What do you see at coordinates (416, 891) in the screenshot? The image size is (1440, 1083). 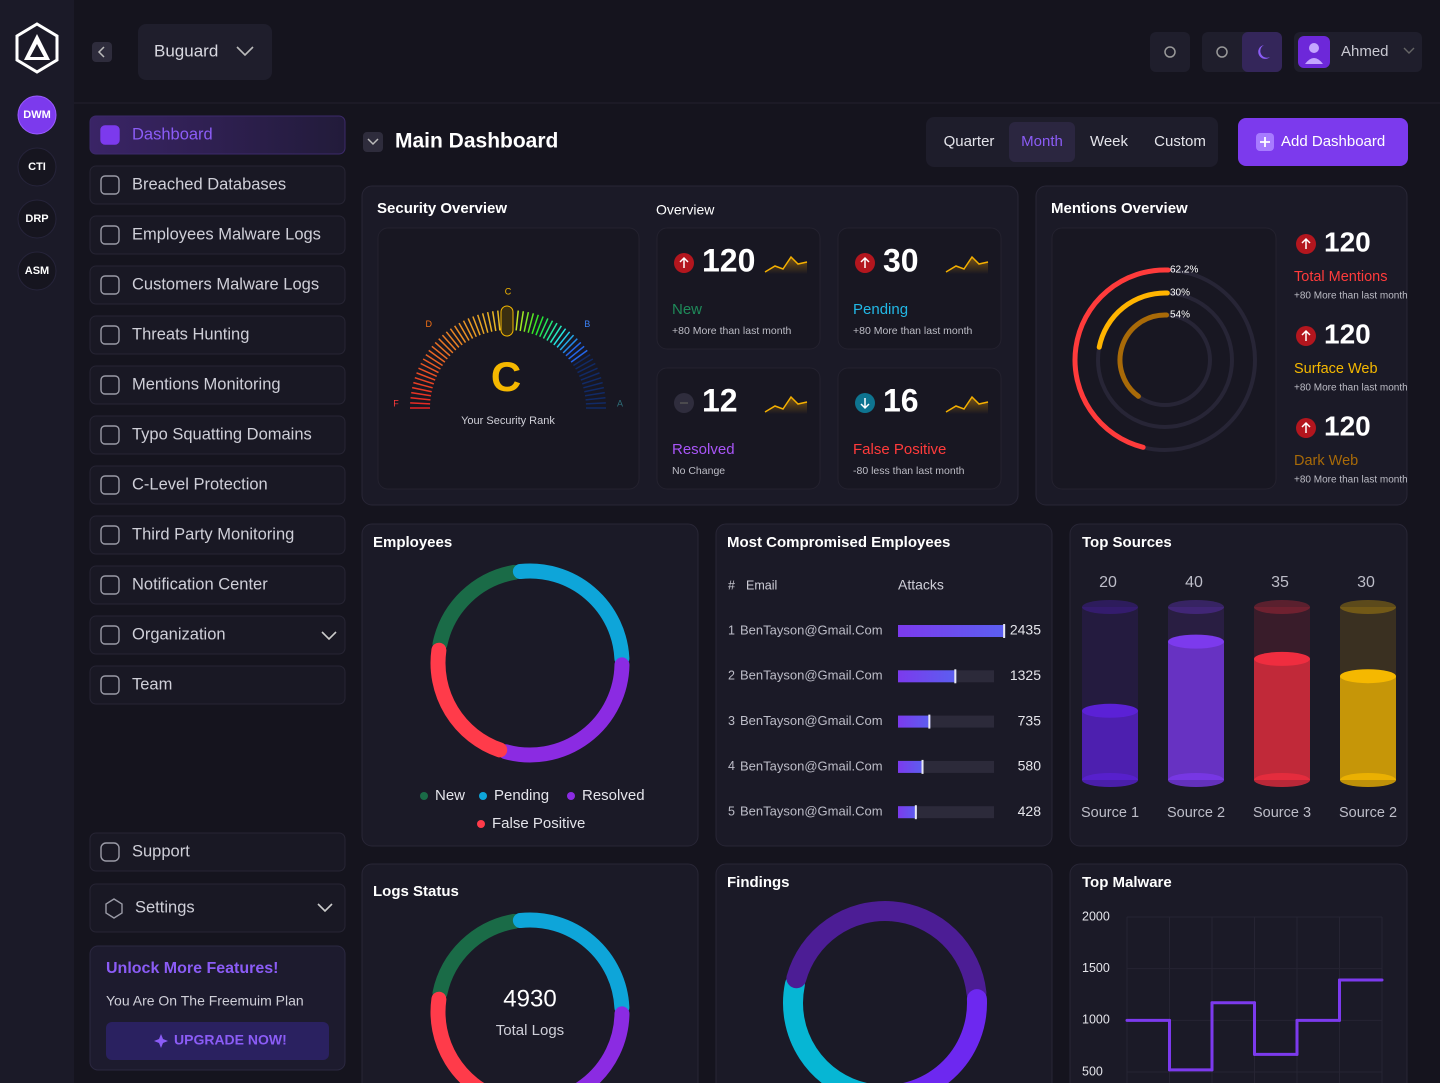 I see `card-title: Logs Status` at bounding box center [416, 891].